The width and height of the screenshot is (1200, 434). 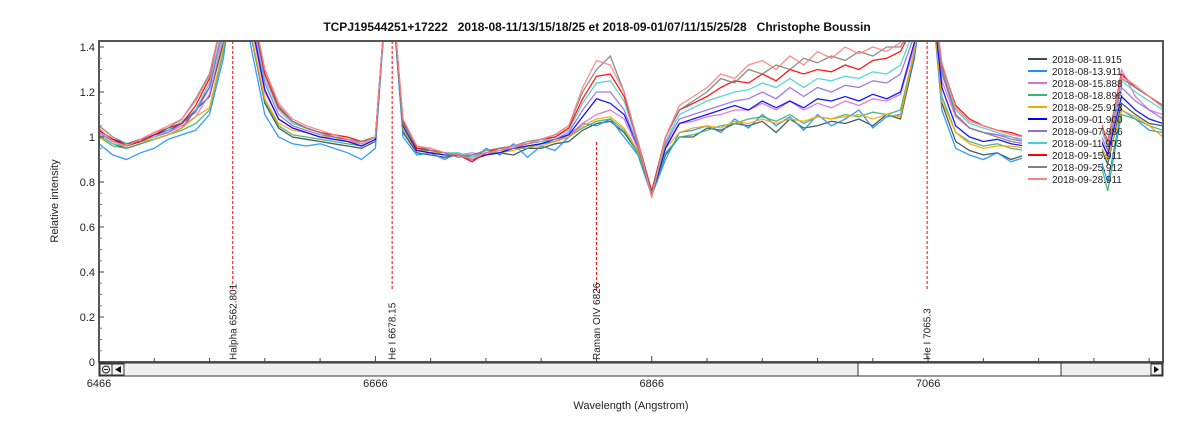 I want to click on horizontal-scrollbar, so click(x=631, y=369).